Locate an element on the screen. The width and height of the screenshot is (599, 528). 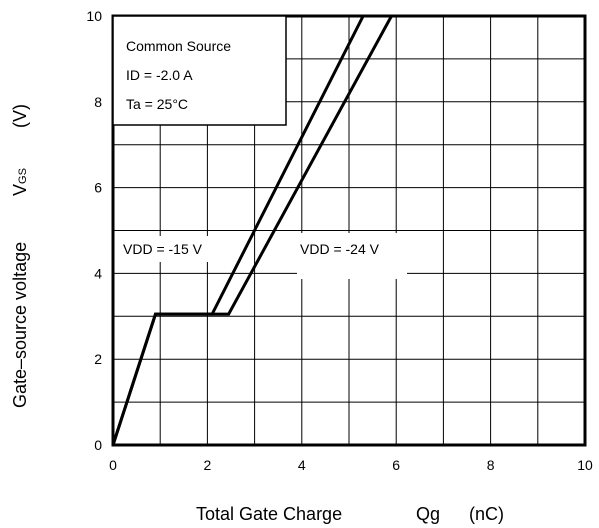
condition-circuit: Common Source is located at coordinates (178, 46).